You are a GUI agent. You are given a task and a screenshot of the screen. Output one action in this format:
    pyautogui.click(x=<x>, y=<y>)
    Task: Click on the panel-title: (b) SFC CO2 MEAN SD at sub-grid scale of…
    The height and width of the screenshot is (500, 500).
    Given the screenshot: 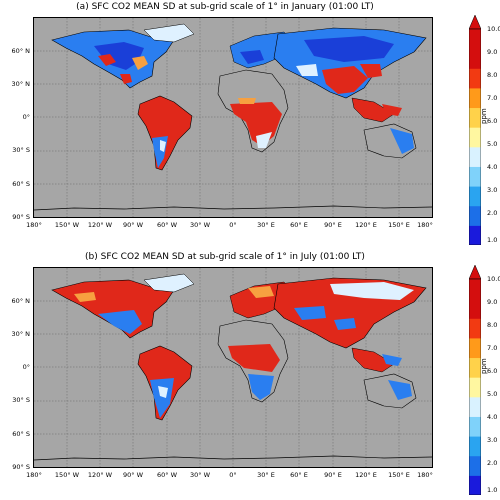 What is the action you would take?
    pyautogui.click(x=225, y=257)
    